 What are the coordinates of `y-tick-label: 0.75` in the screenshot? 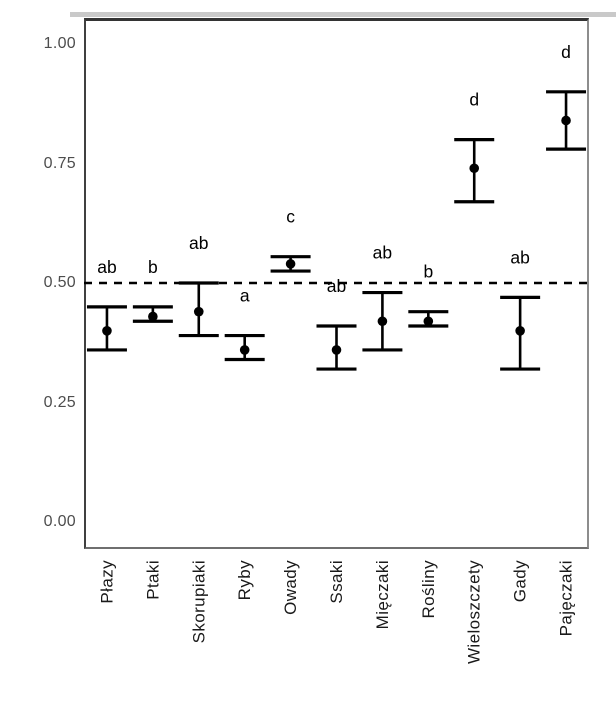 It's located at (59, 163).